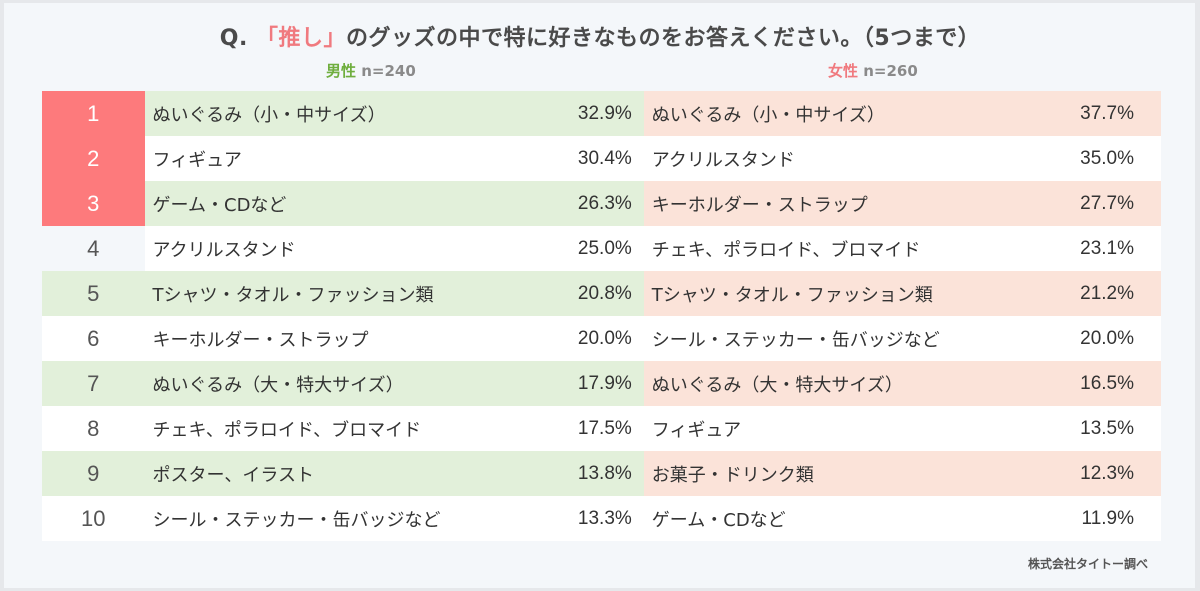  I want to click on female-header: 女性 n=260, so click(873, 70).